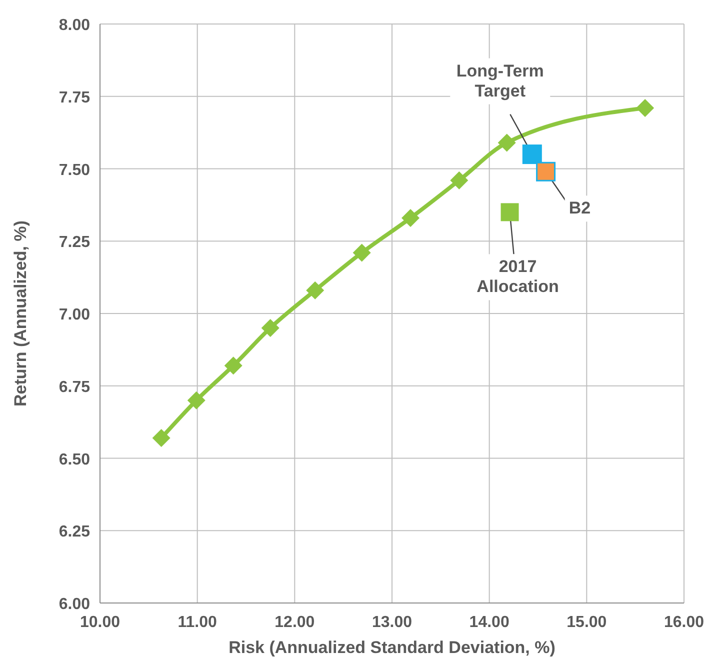 The height and width of the screenshot is (671, 714). What do you see at coordinates (74, 532) in the screenshot?
I see `y-tick-label: 6.25` at bounding box center [74, 532].